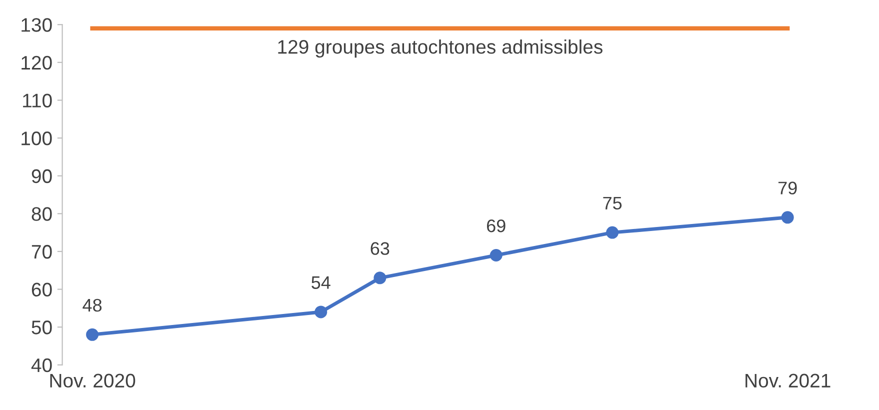  What do you see at coordinates (42, 176) in the screenshot?
I see `y-tick-label: 90` at bounding box center [42, 176].